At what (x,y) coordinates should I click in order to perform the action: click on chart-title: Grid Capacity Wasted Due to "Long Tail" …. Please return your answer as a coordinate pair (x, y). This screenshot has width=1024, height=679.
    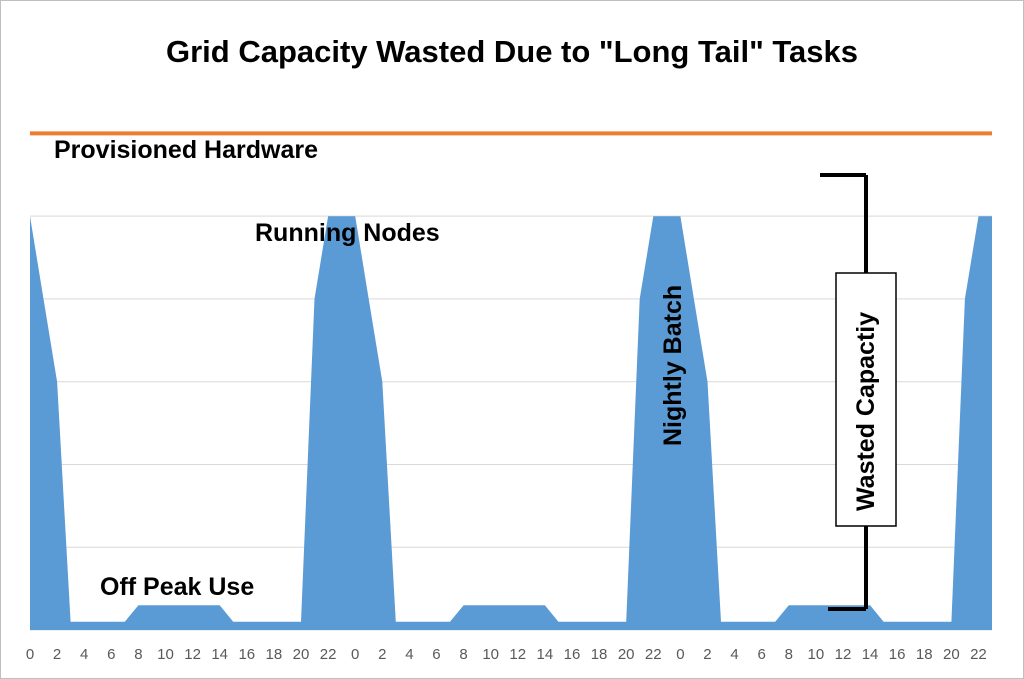
    Looking at the image, I should click on (512, 51).